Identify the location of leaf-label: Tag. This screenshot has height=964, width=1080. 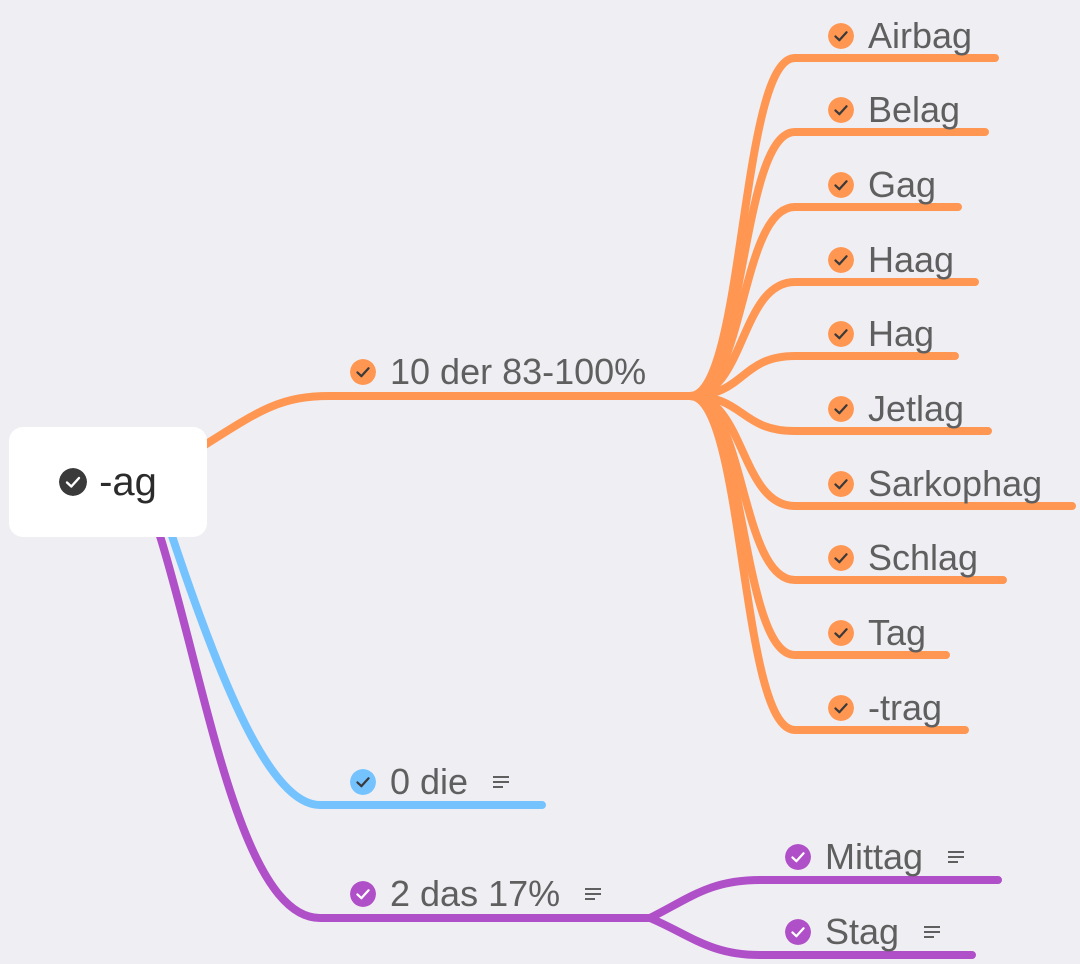
(897, 632).